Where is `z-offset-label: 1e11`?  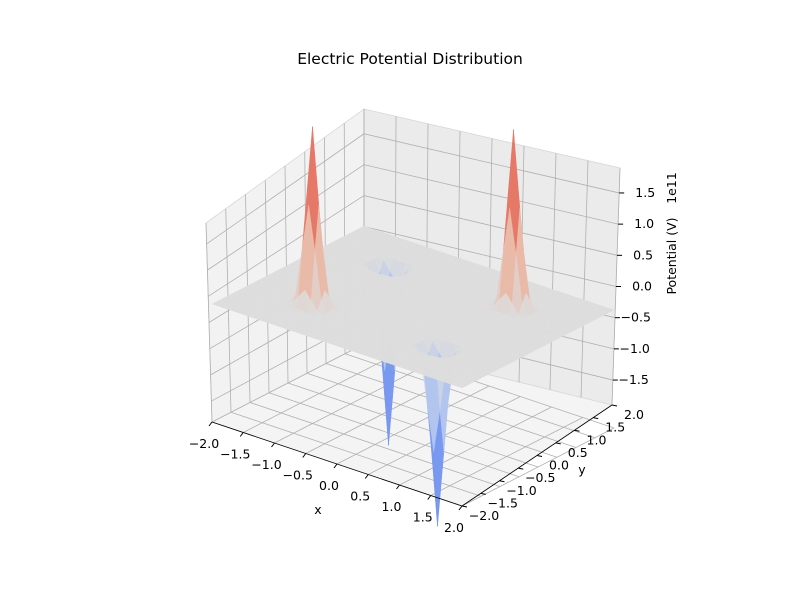 z-offset-label: 1e11 is located at coordinates (671, 188).